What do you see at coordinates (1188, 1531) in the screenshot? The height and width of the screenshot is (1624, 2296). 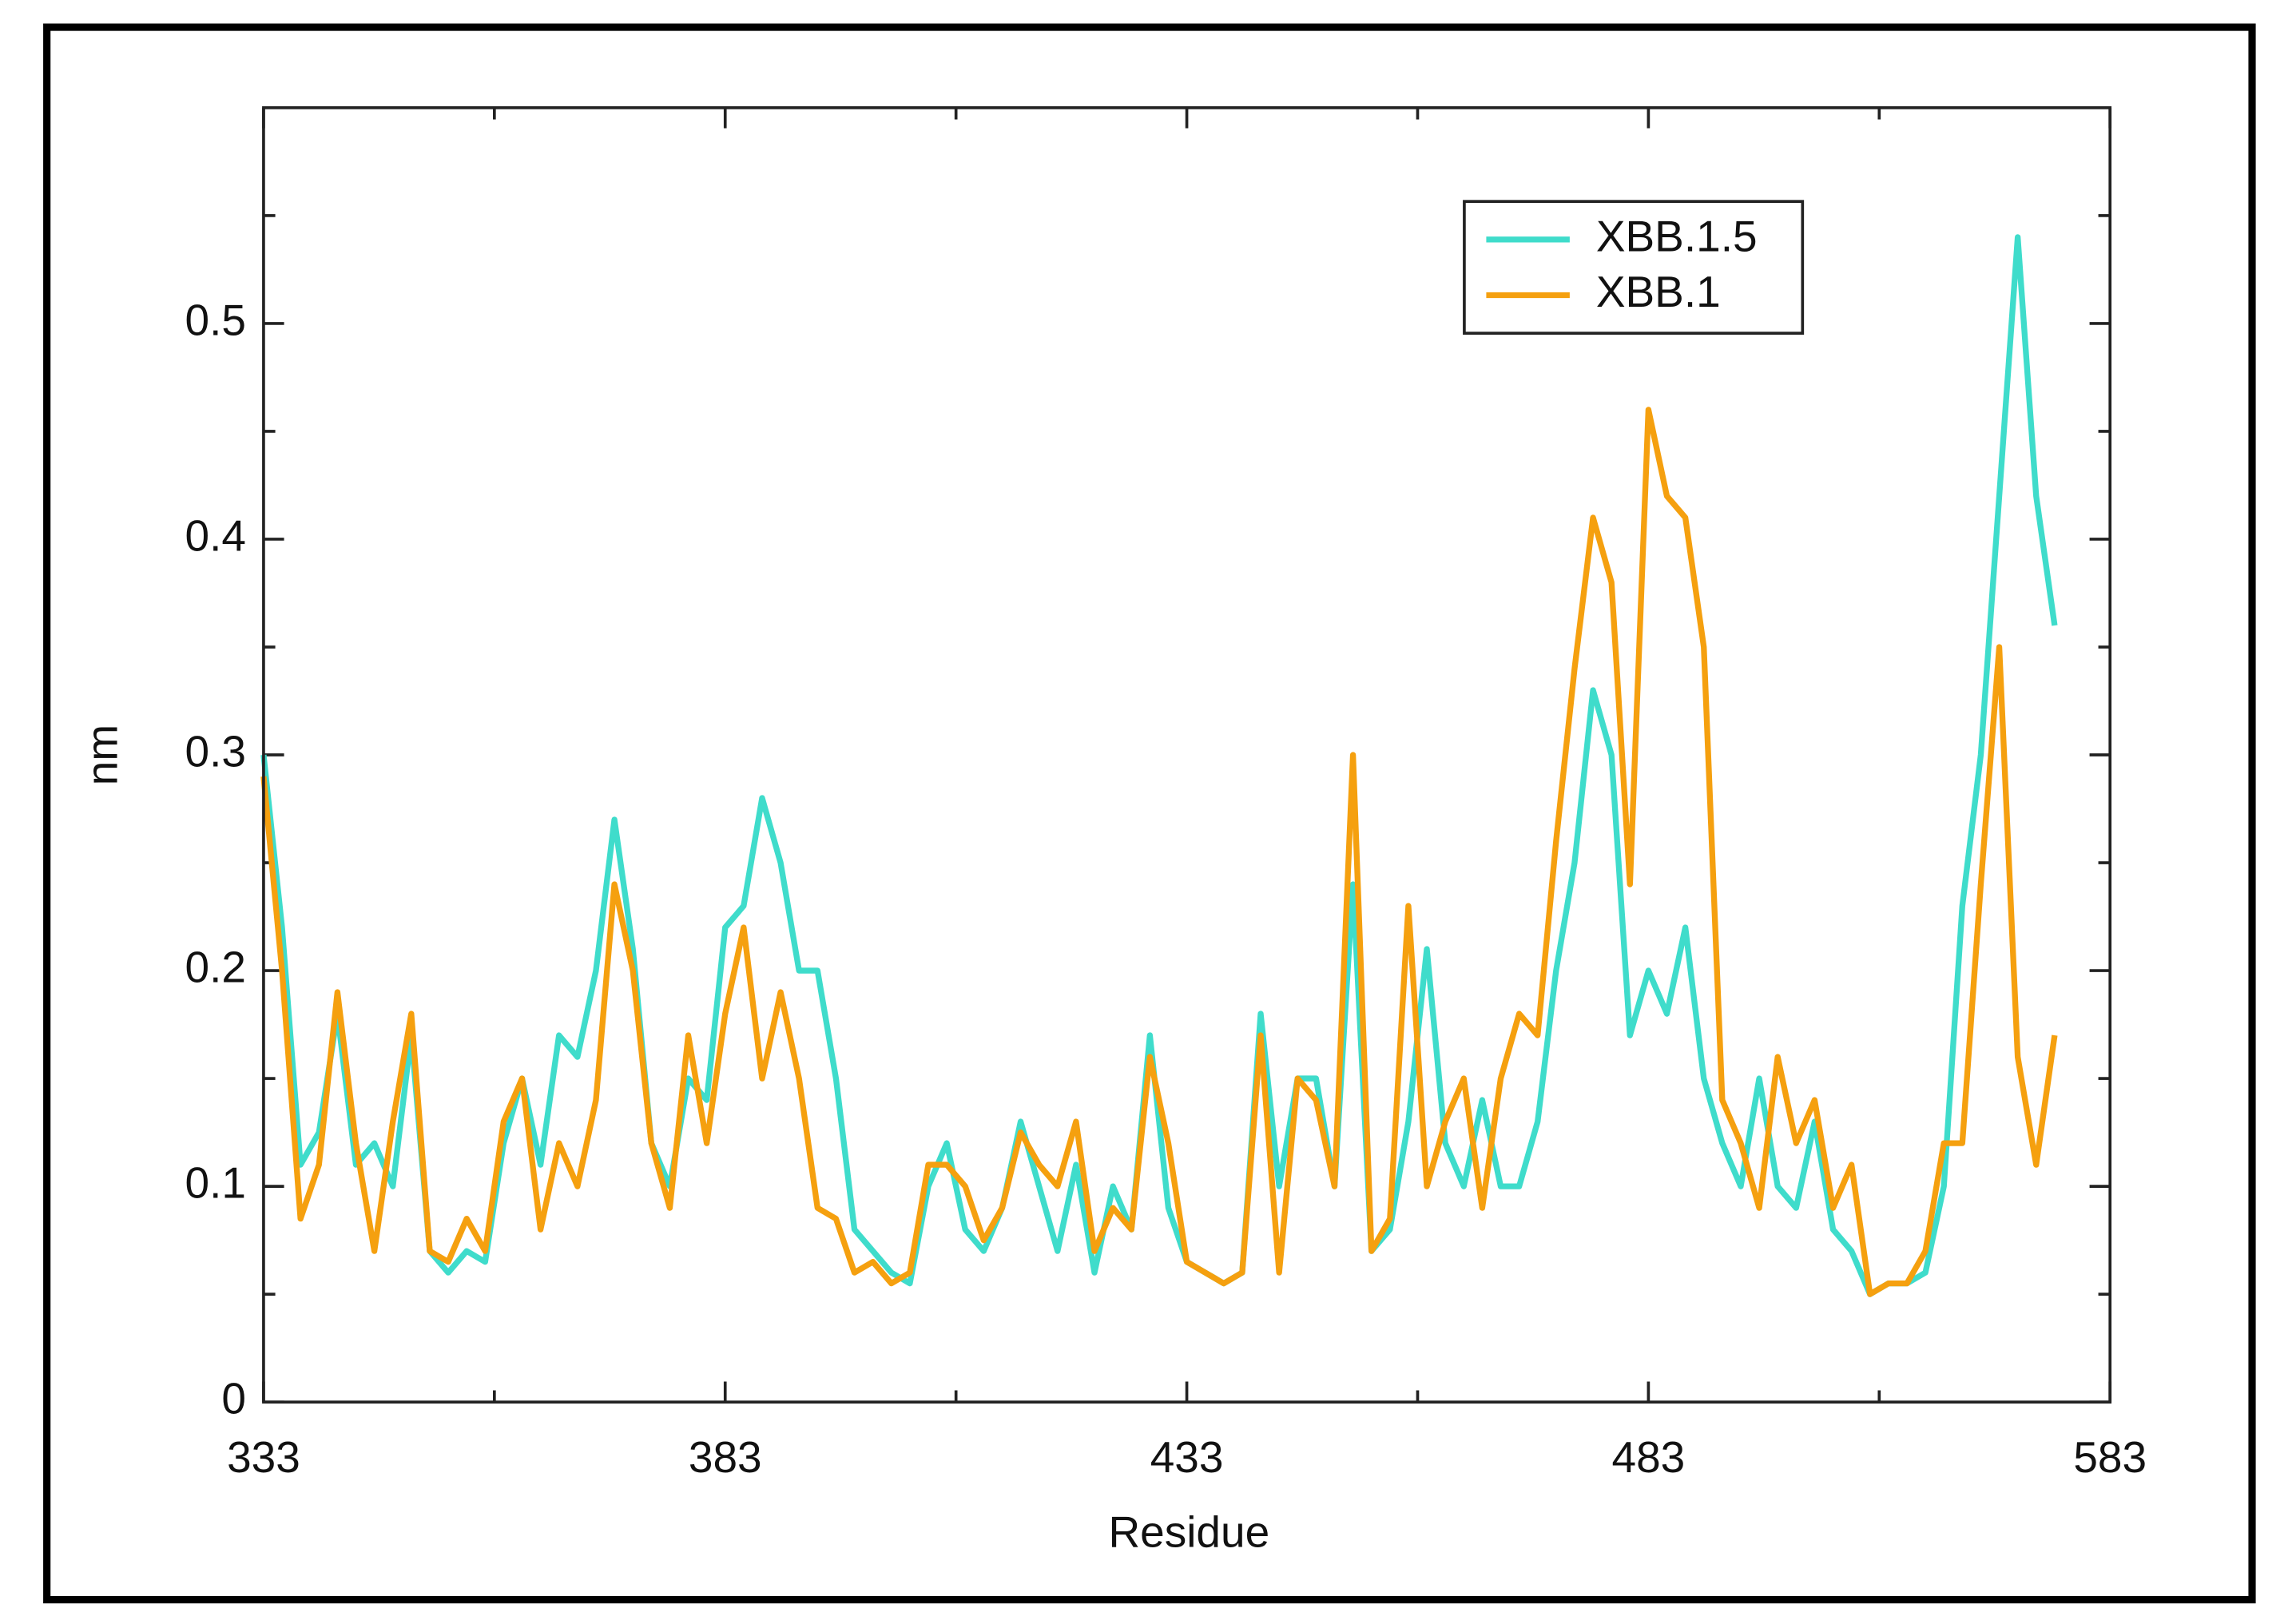 I see `x-axis-label: Residue` at bounding box center [1188, 1531].